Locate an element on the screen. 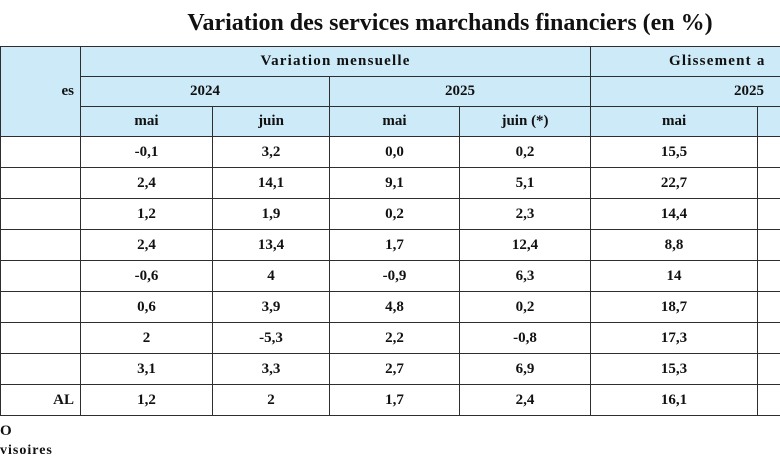 The image size is (780, 470). table-row: 2,4 13,4 1,7 12,4 8,8 is located at coordinates (390, 245).